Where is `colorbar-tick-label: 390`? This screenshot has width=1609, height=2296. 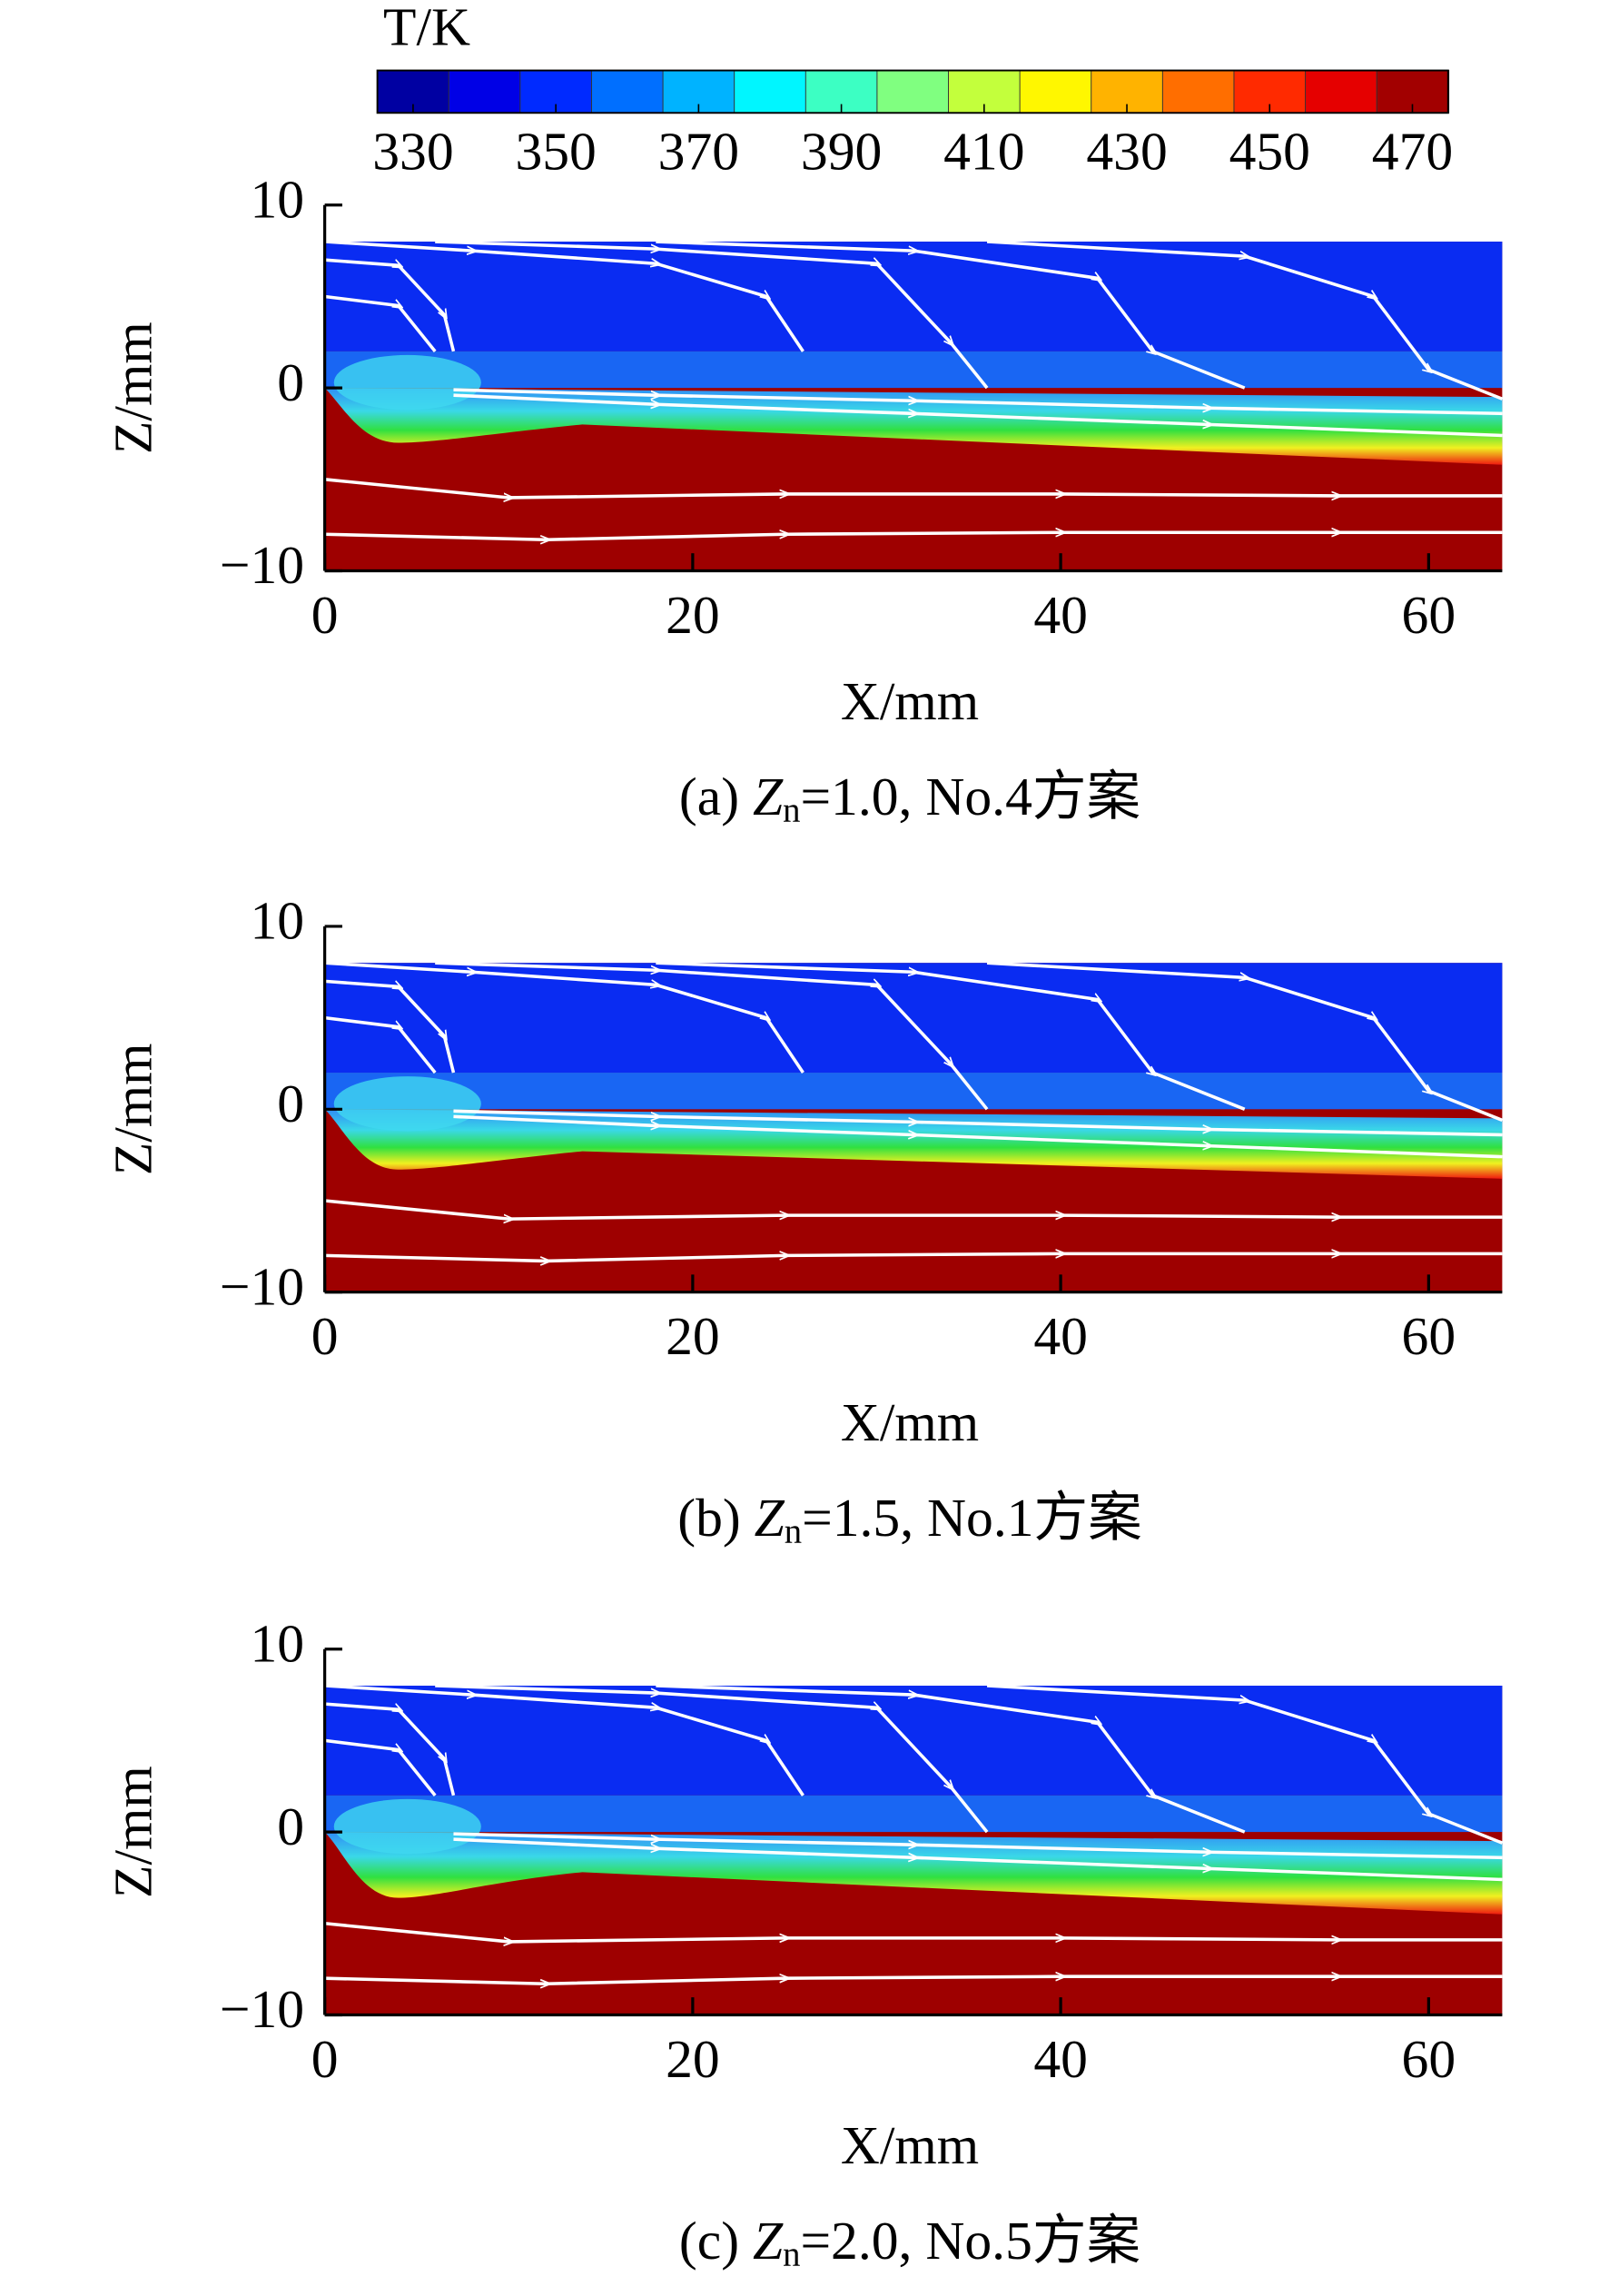 colorbar-tick-label: 390 is located at coordinates (841, 151).